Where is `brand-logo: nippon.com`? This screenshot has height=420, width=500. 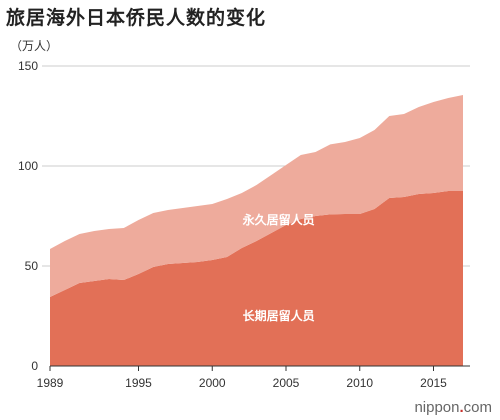 brand-logo: nippon.com is located at coordinates (453, 407).